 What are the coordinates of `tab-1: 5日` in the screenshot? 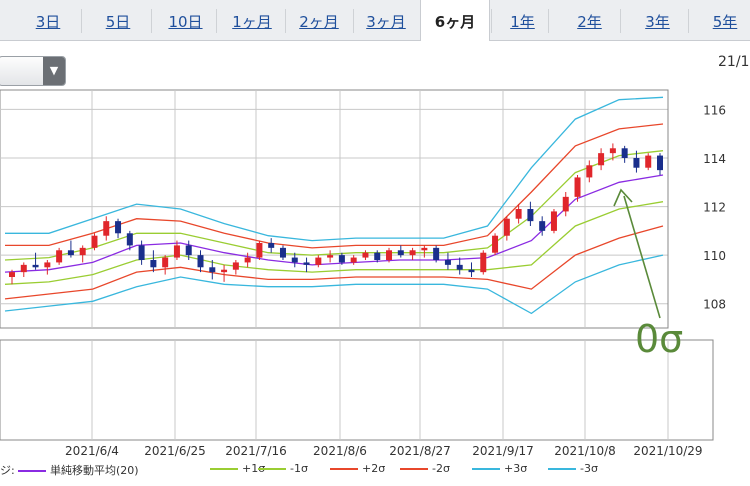 It's located at (118, 22).